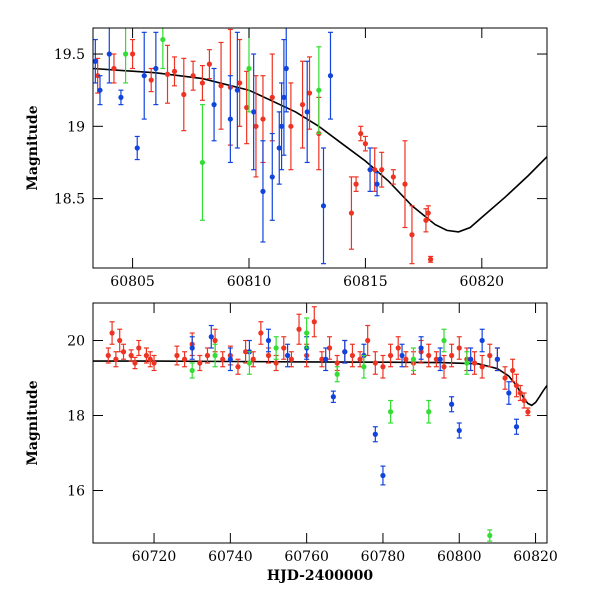 Image resolution: width=600 pixels, height=600 pixels. I want to click on x-tick-label: 60760, so click(306, 557).